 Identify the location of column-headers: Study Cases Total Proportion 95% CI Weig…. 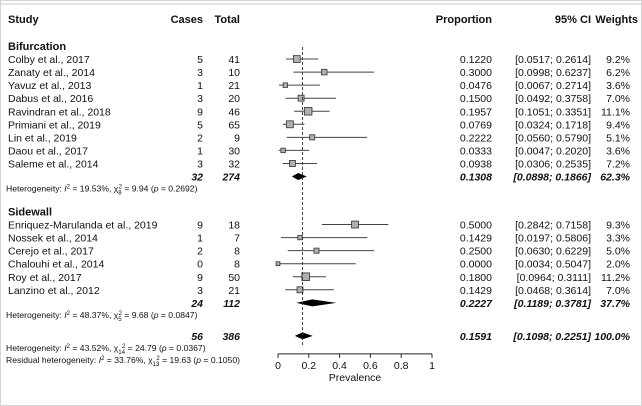
(323, 20).